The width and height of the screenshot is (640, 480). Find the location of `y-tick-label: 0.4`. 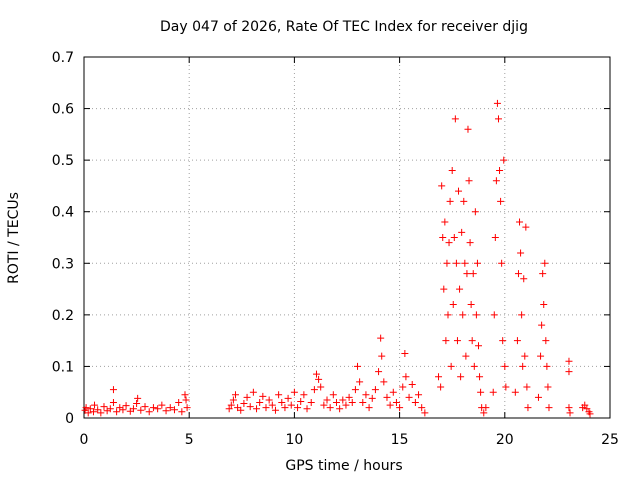

y-tick-label: 0.4 is located at coordinates (63, 213).